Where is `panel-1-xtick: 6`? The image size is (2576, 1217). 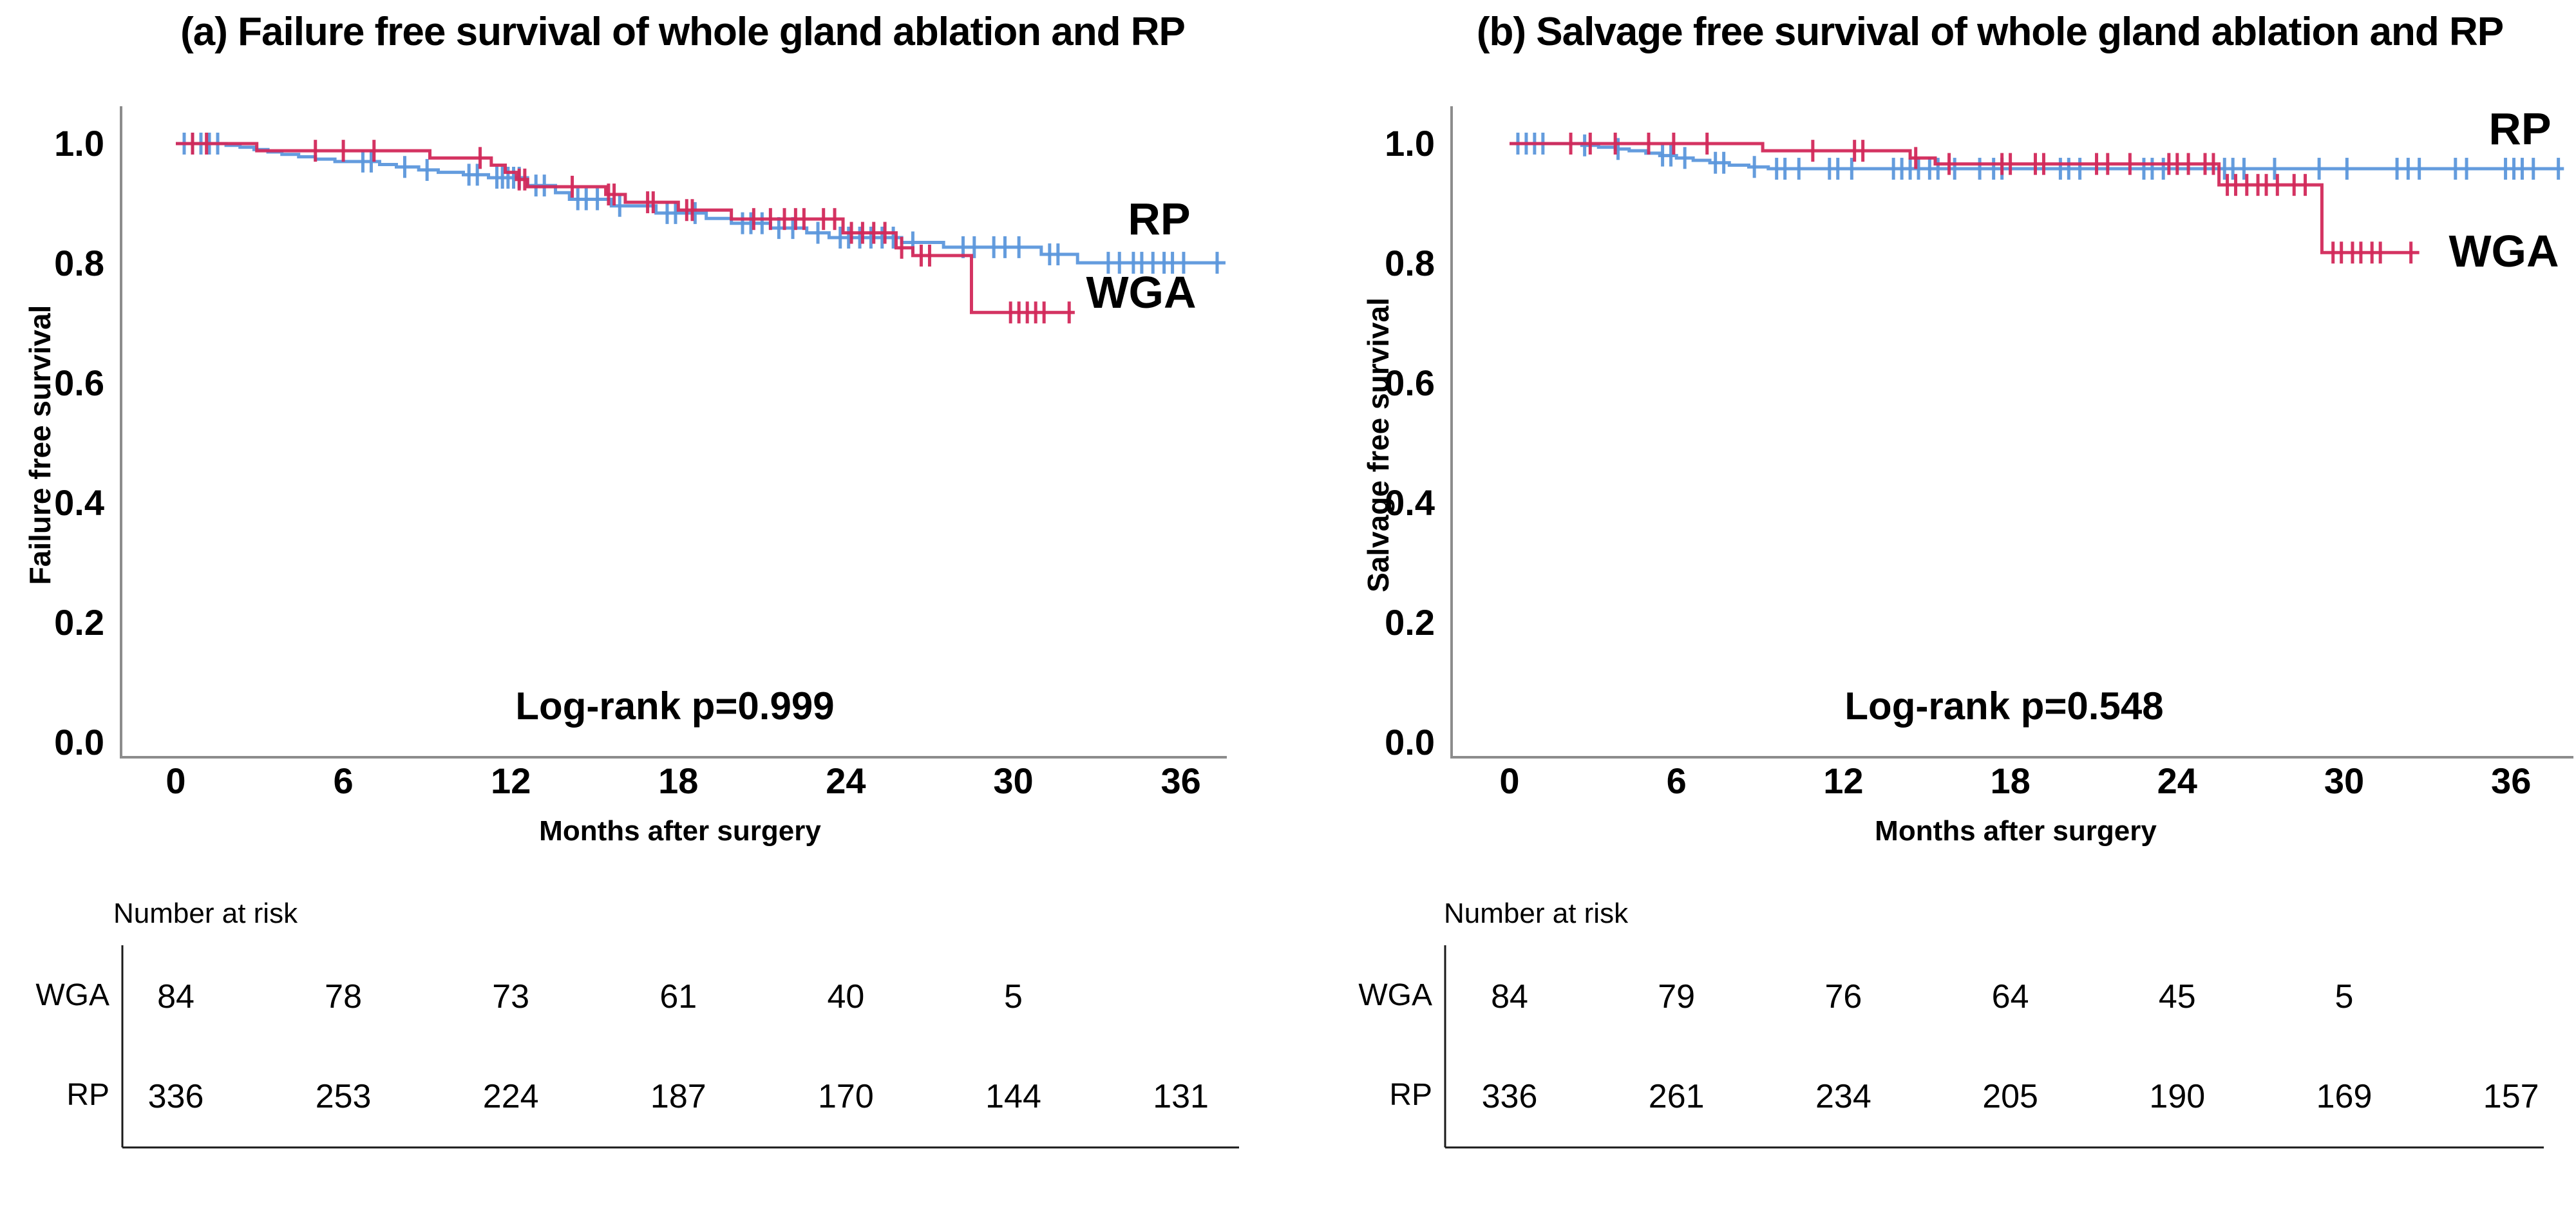
panel-1-xtick: 6 is located at coordinates (1677, 780).